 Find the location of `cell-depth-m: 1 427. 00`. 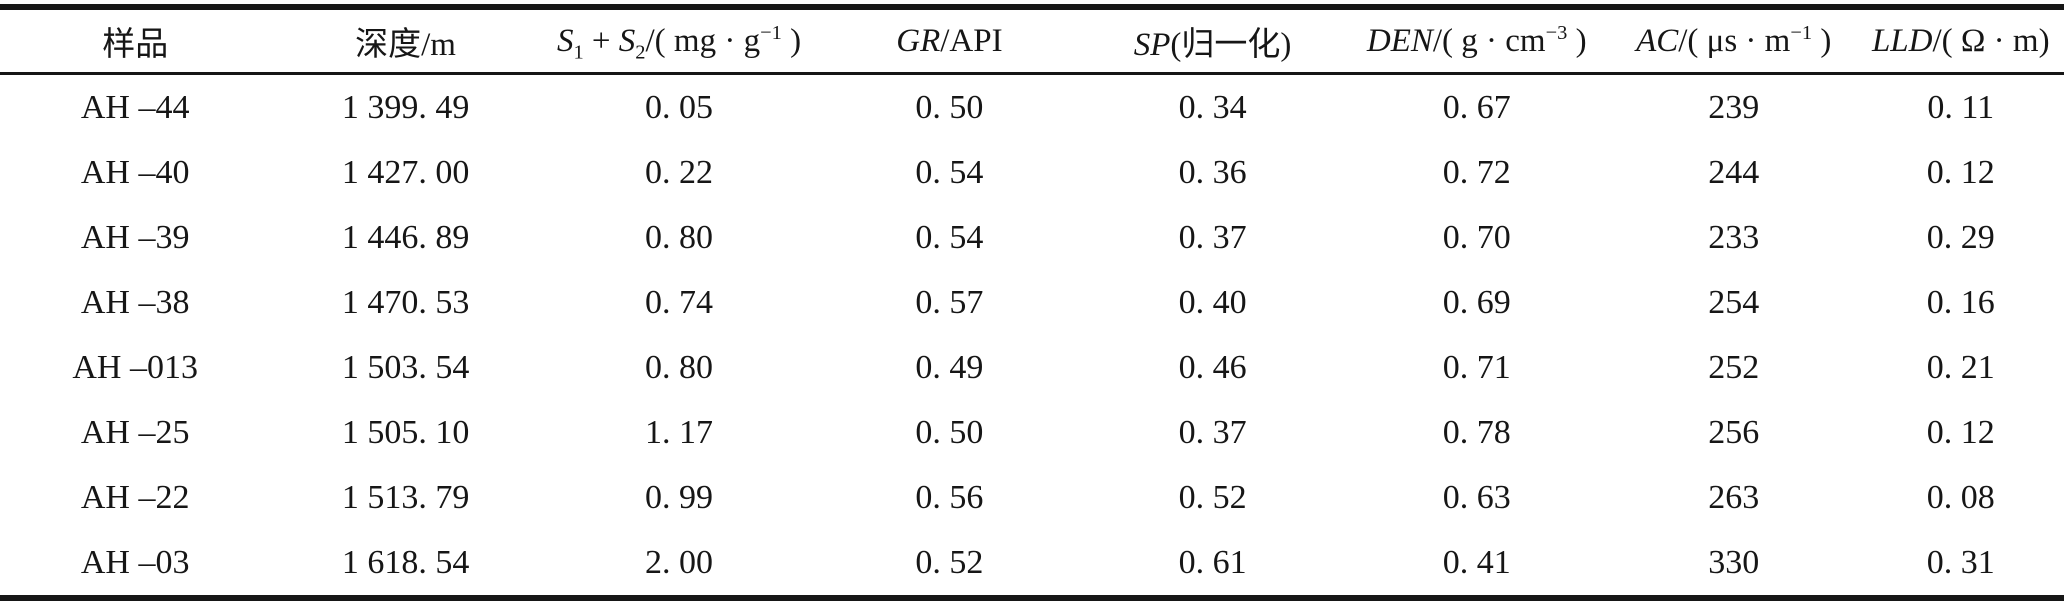

cell-depth-m: 1 427. 00 is located at coordinates (405, 172).